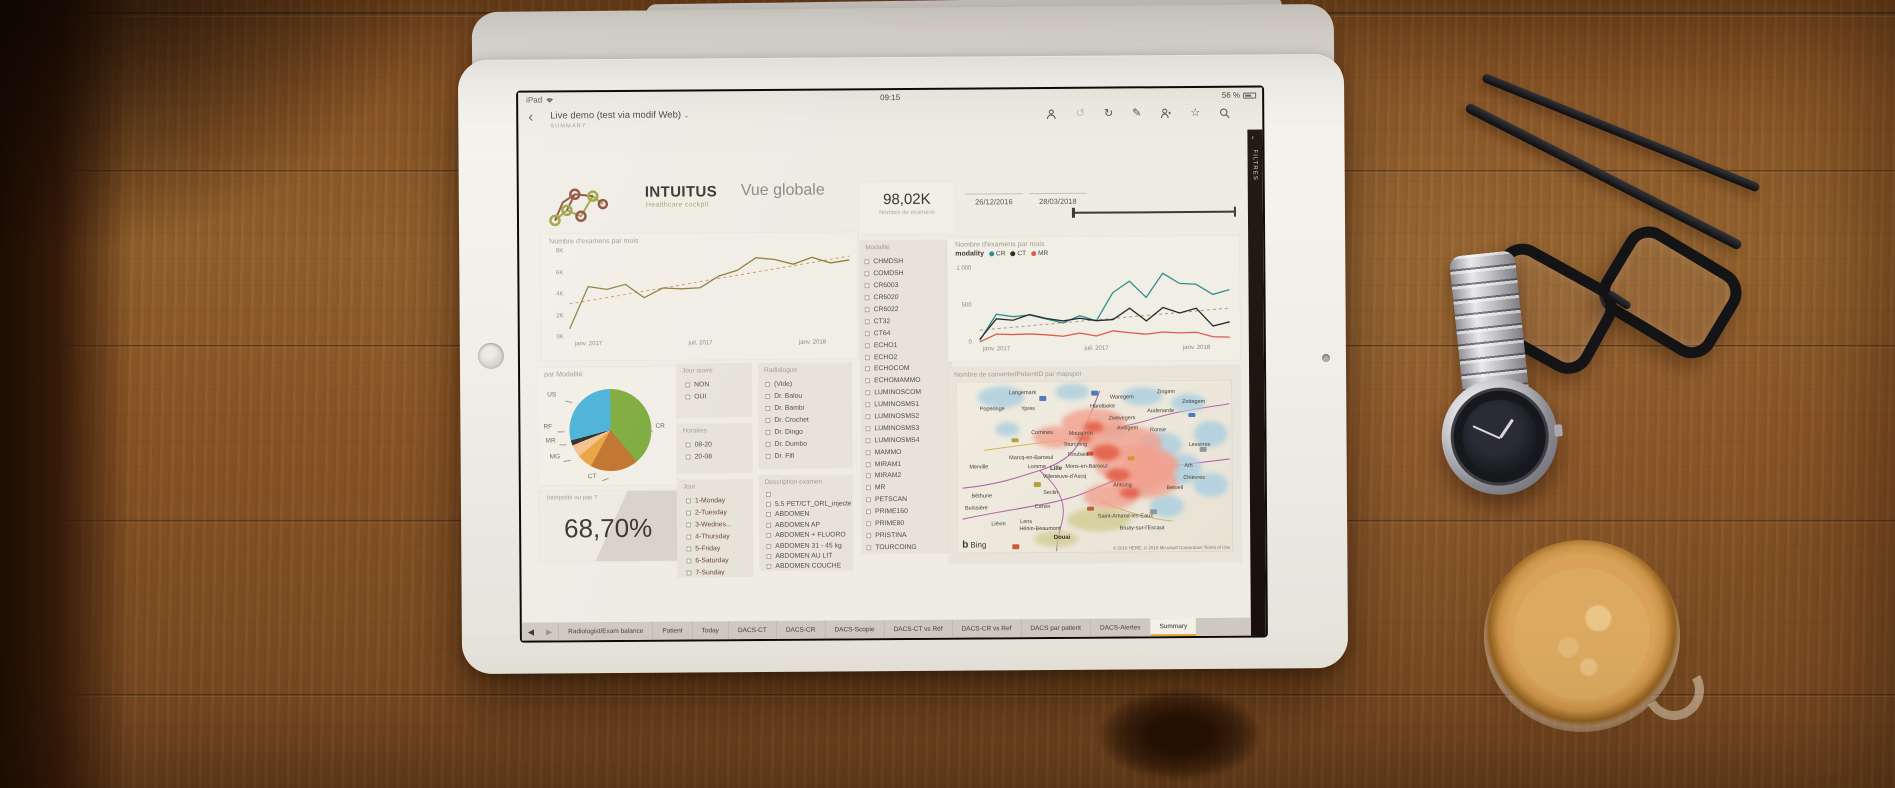  What do you see at coordinates (1582, 634) in the screenshot?
I see `coffee-crema` at bounding box center [1582, 634].